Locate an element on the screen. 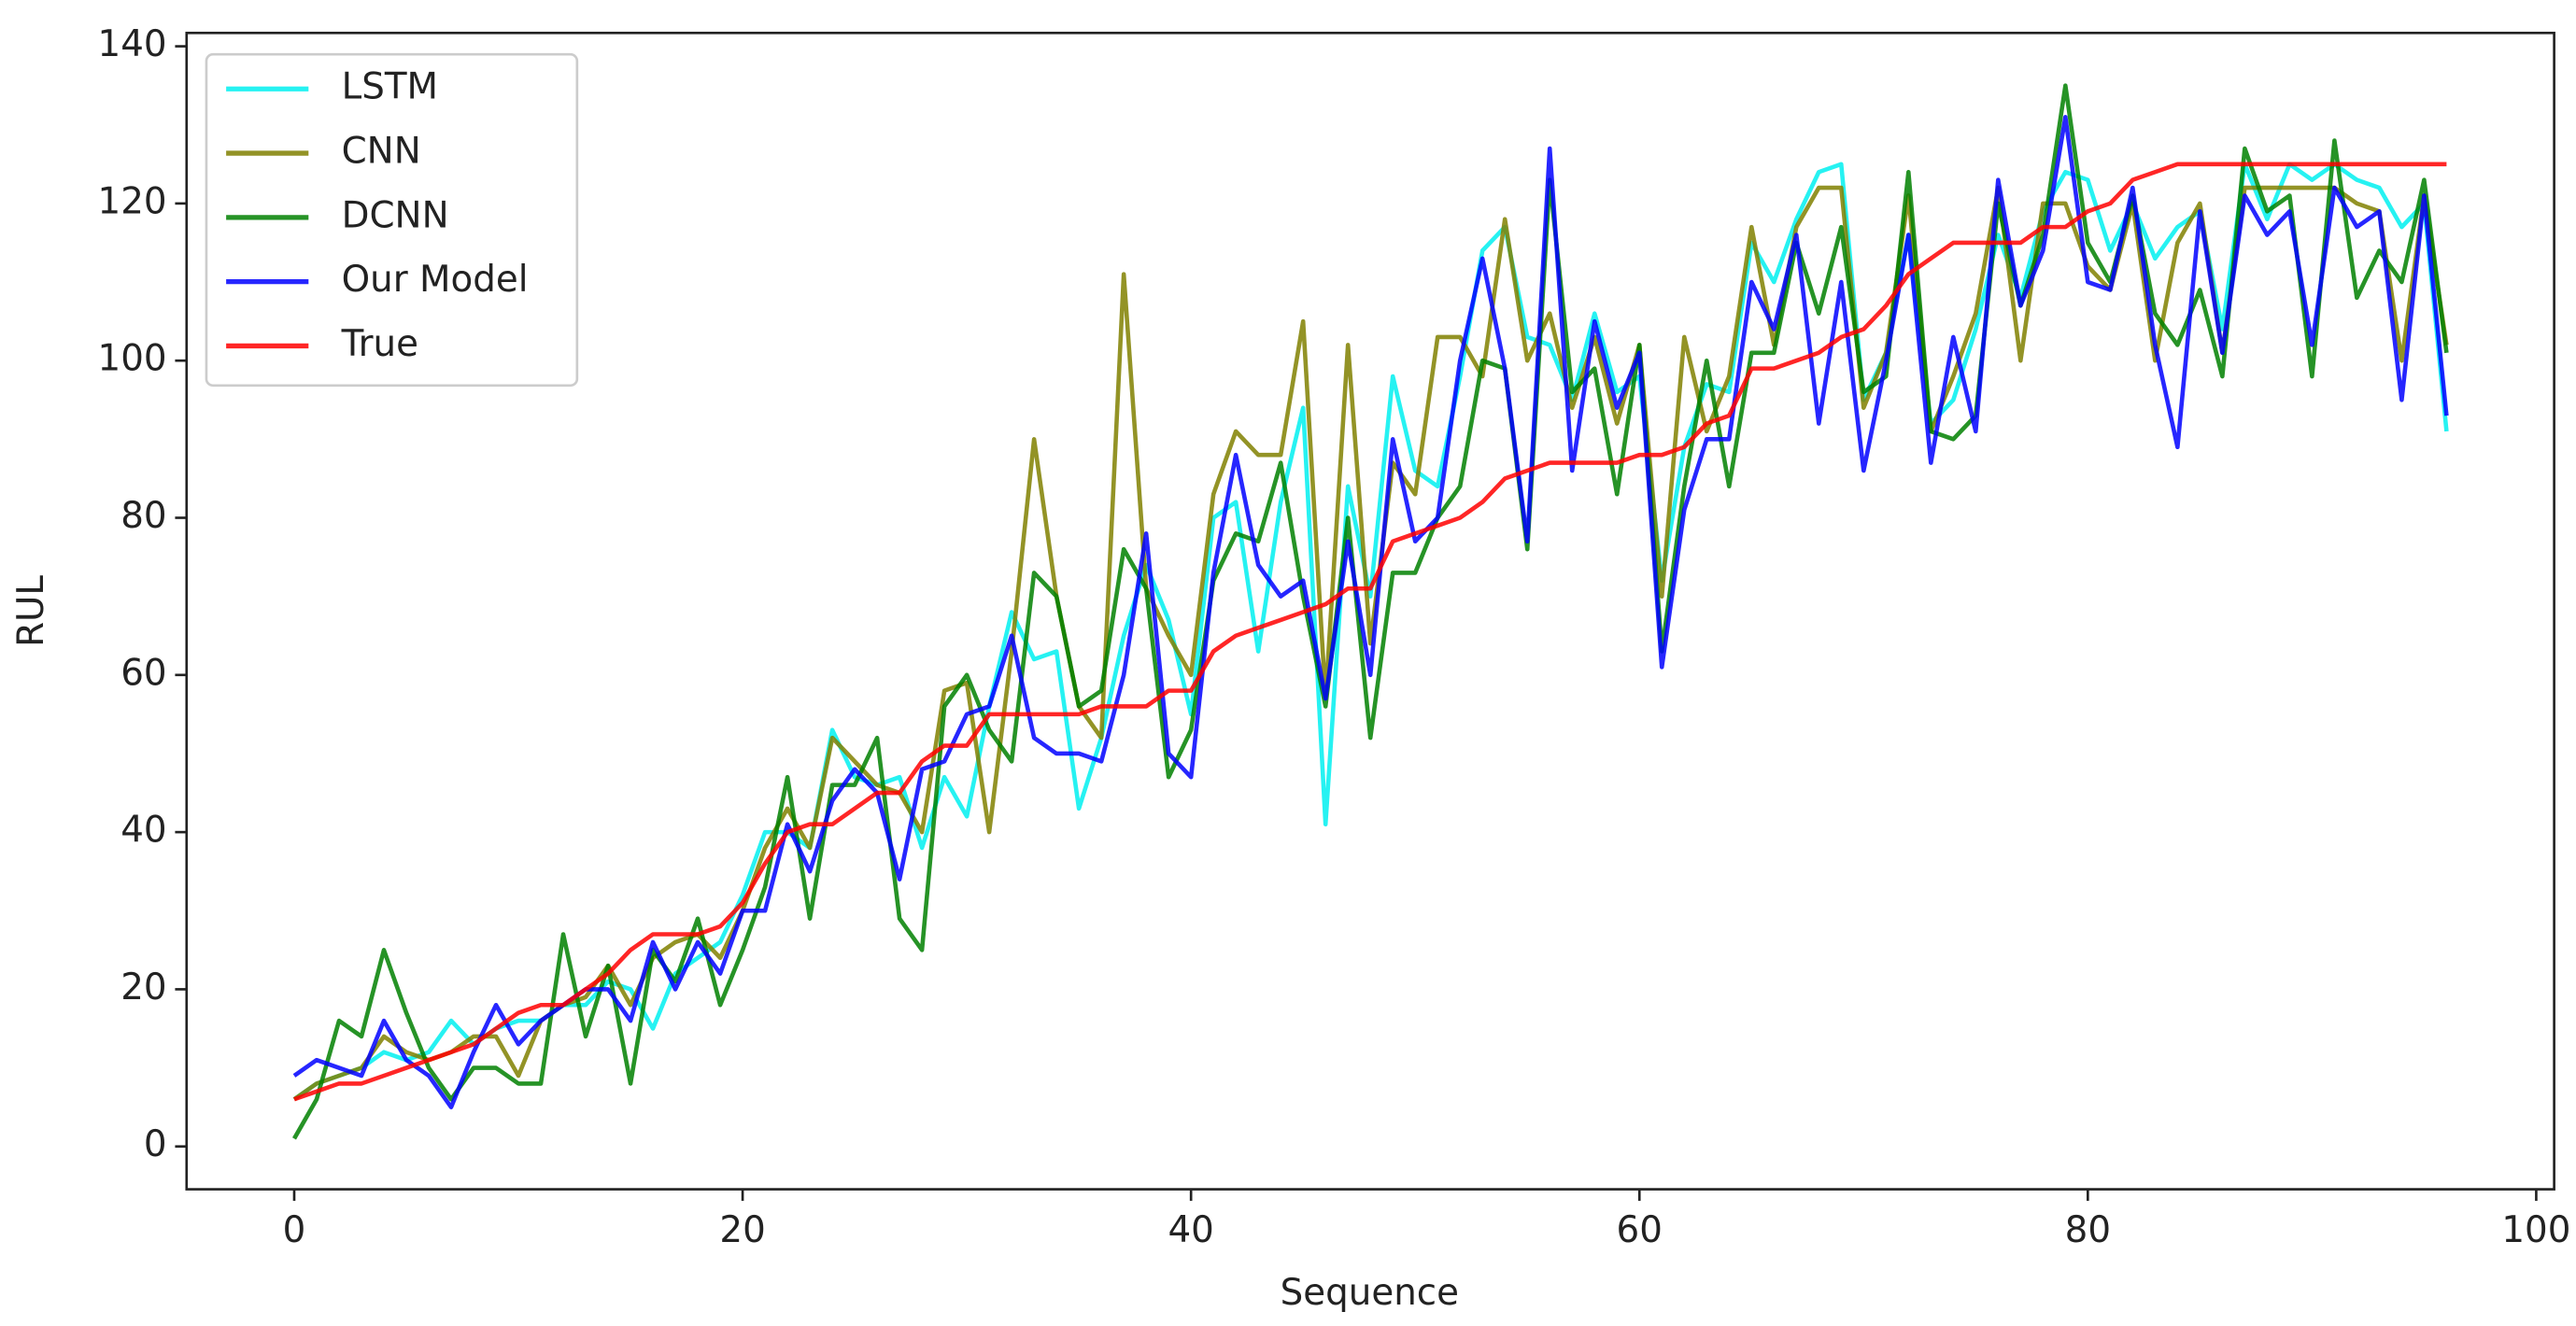  y-tick-label: 0 is located at coordinates (155, 1144).